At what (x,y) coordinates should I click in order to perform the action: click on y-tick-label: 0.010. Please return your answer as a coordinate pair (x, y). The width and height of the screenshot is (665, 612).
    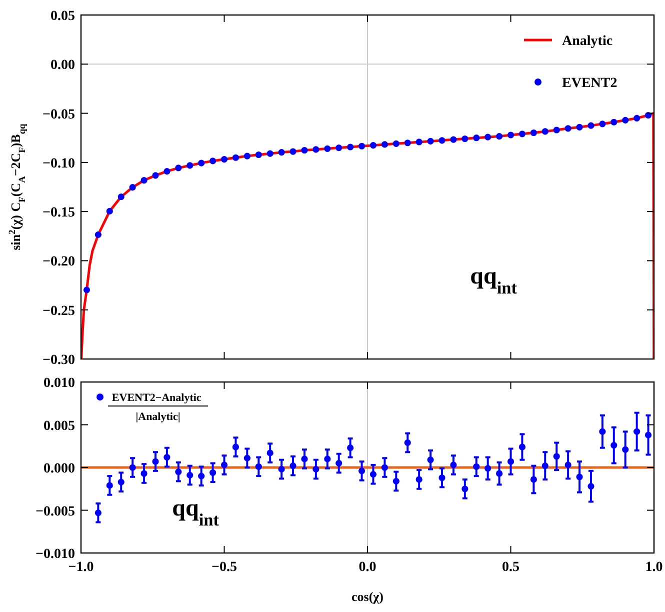
    Looking at the image, I should click on (59, 383).